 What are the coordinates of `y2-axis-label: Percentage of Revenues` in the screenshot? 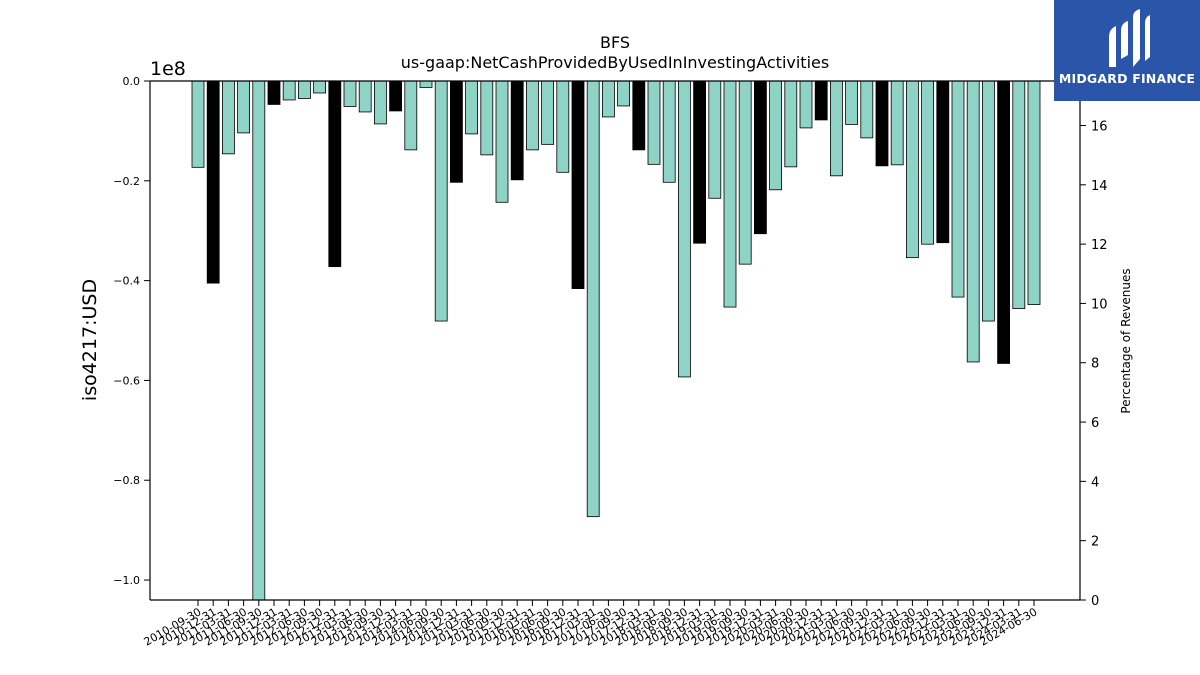 It's located at (1126, 340).